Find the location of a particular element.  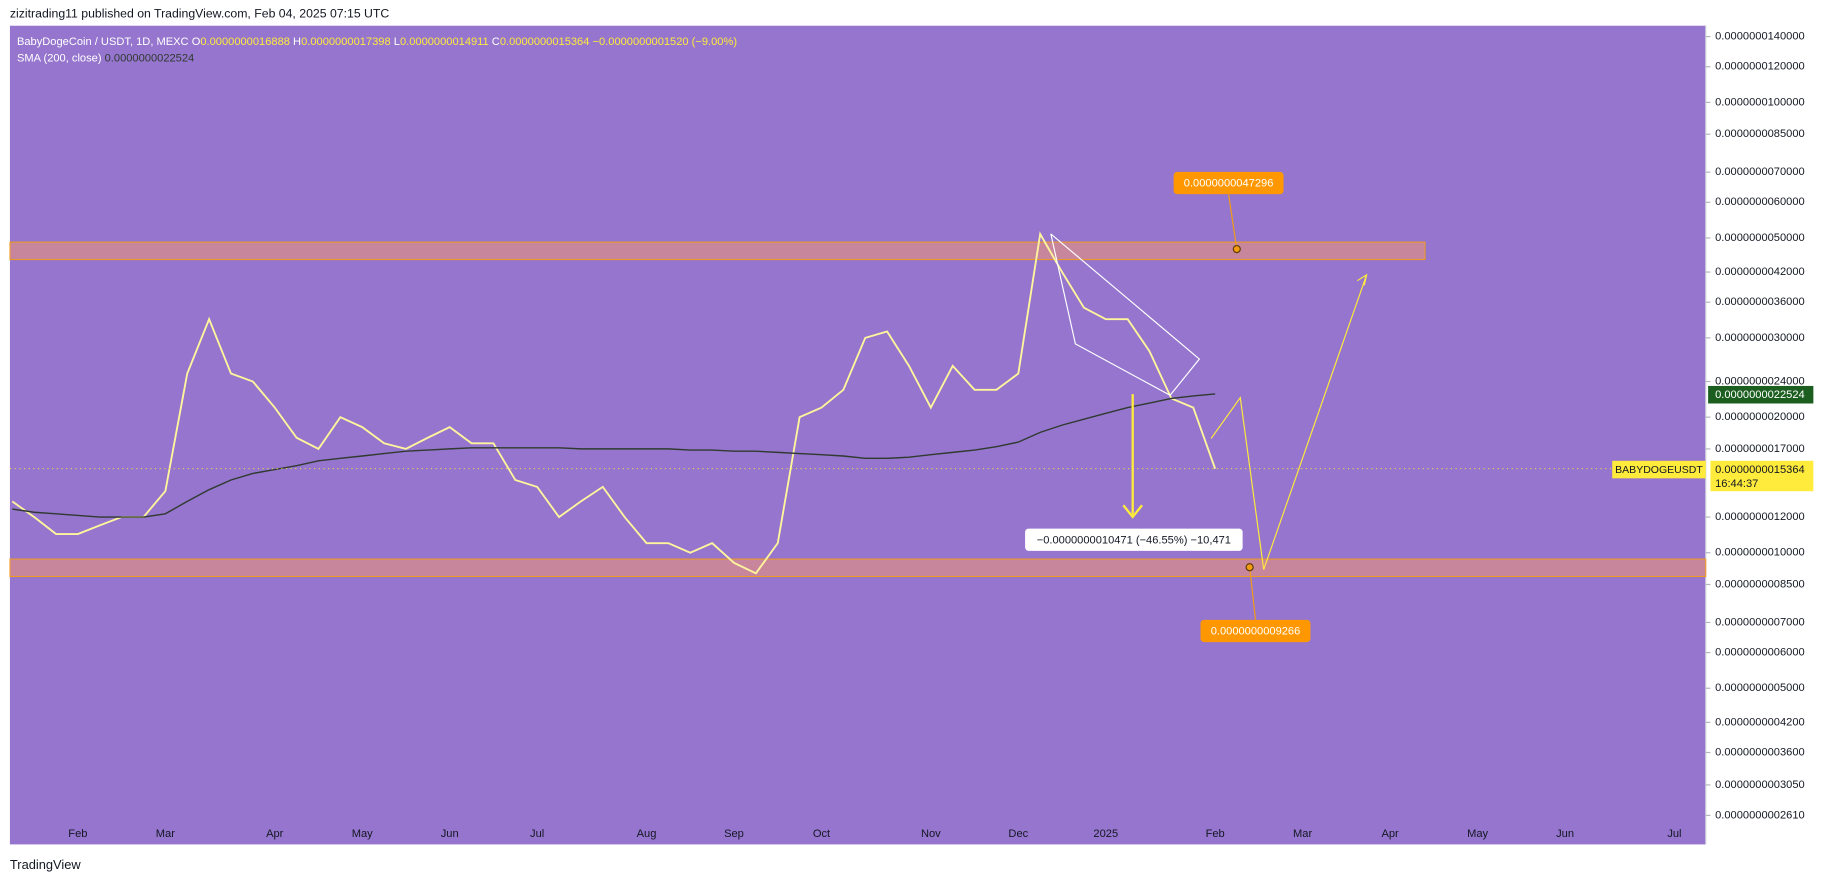

legend-key: C is located at coordinates (496, 42).